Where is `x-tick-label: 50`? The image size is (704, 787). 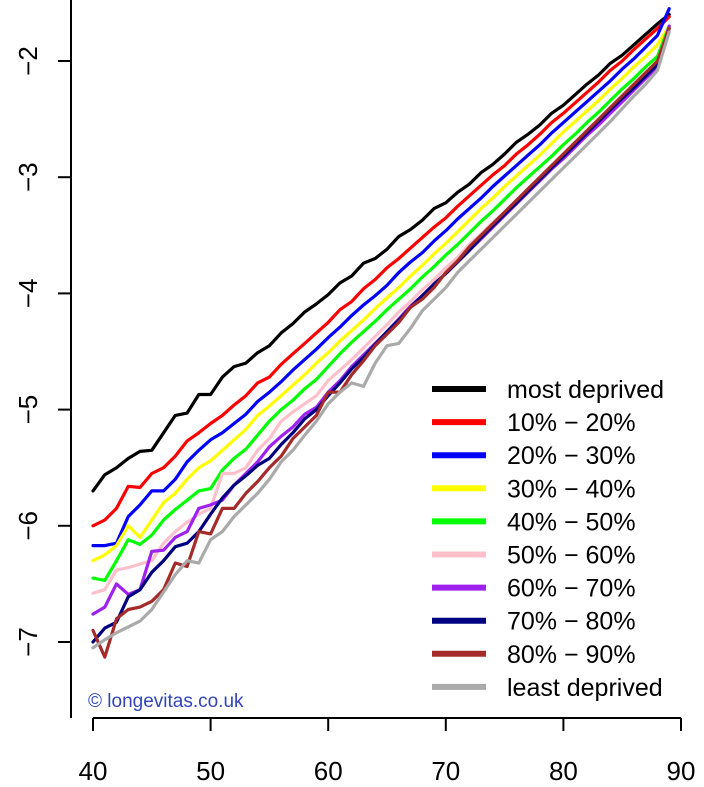
x-tick-label: 50 is located at coordinates (210, 771).